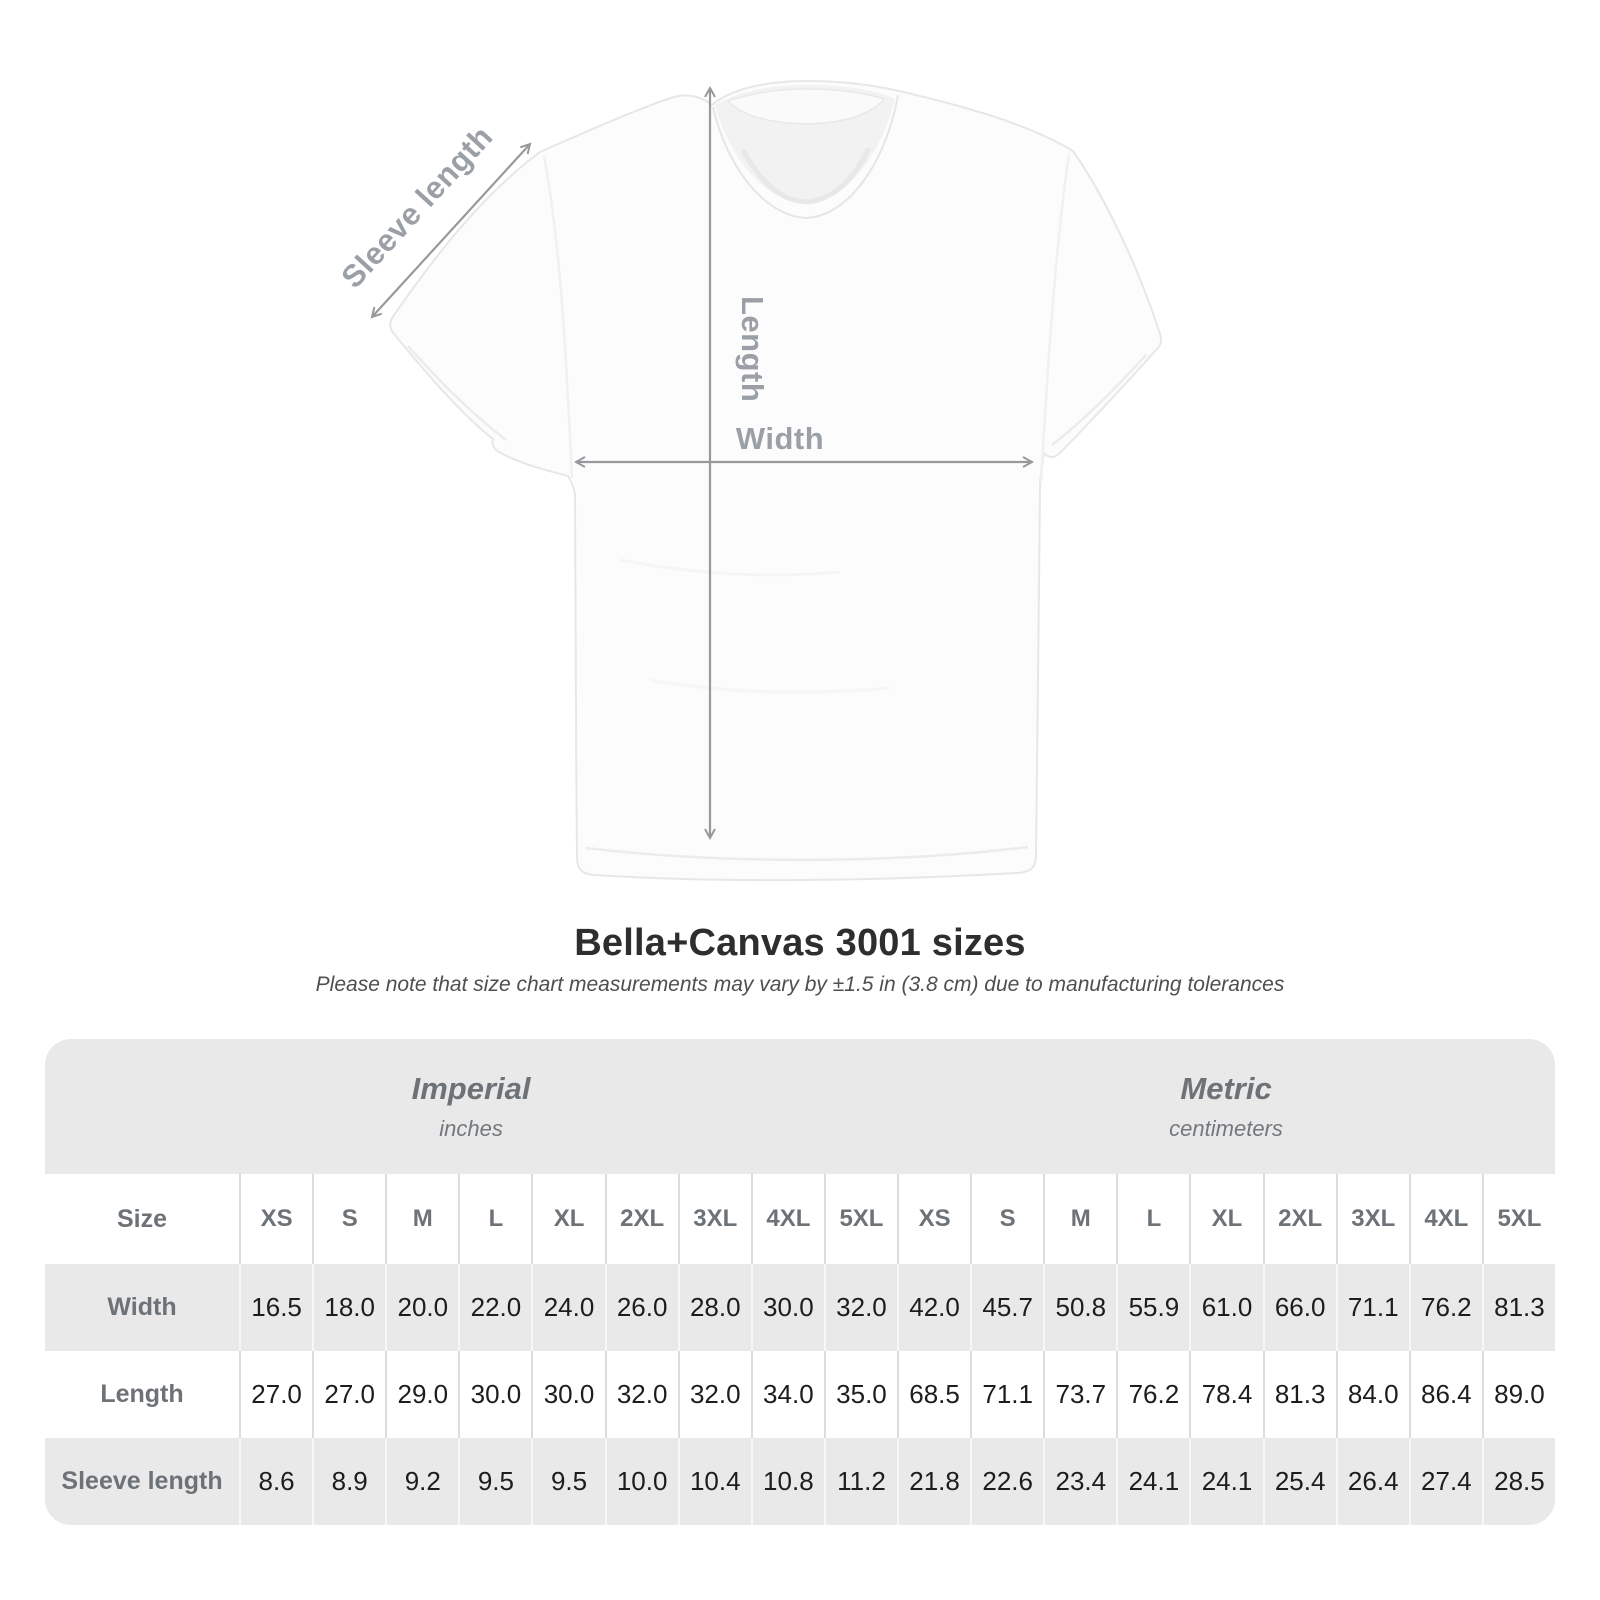 The image size is (1600, 1600). I want to click on imperial-unit: inches, so click(471, 1128).